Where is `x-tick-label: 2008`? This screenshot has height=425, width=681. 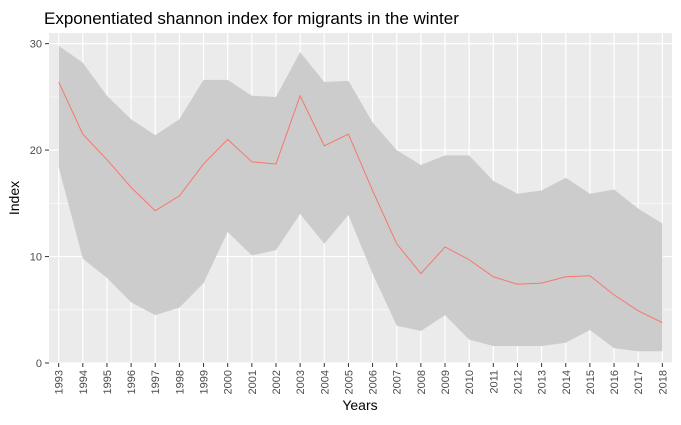
x-tick-label: 2008 is located at coordinates (422, 382).